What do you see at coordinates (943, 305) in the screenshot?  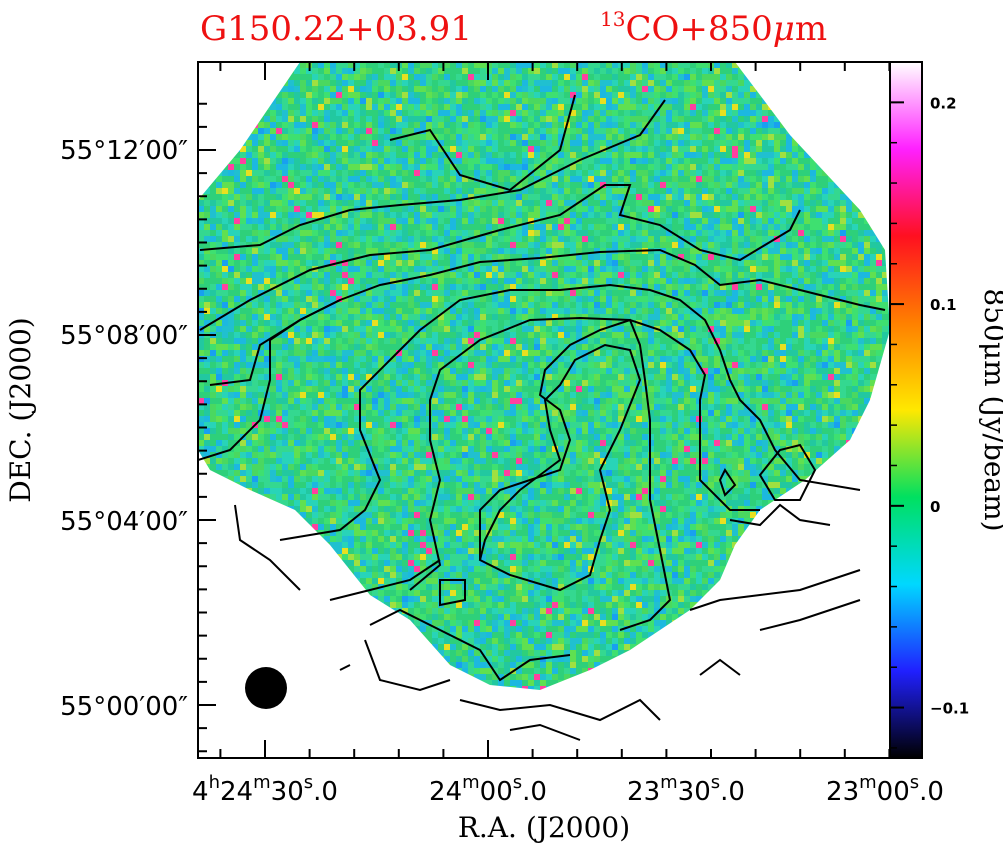 I see `colorbar-tick-label: 0.1` at bounding box center [943, 305].